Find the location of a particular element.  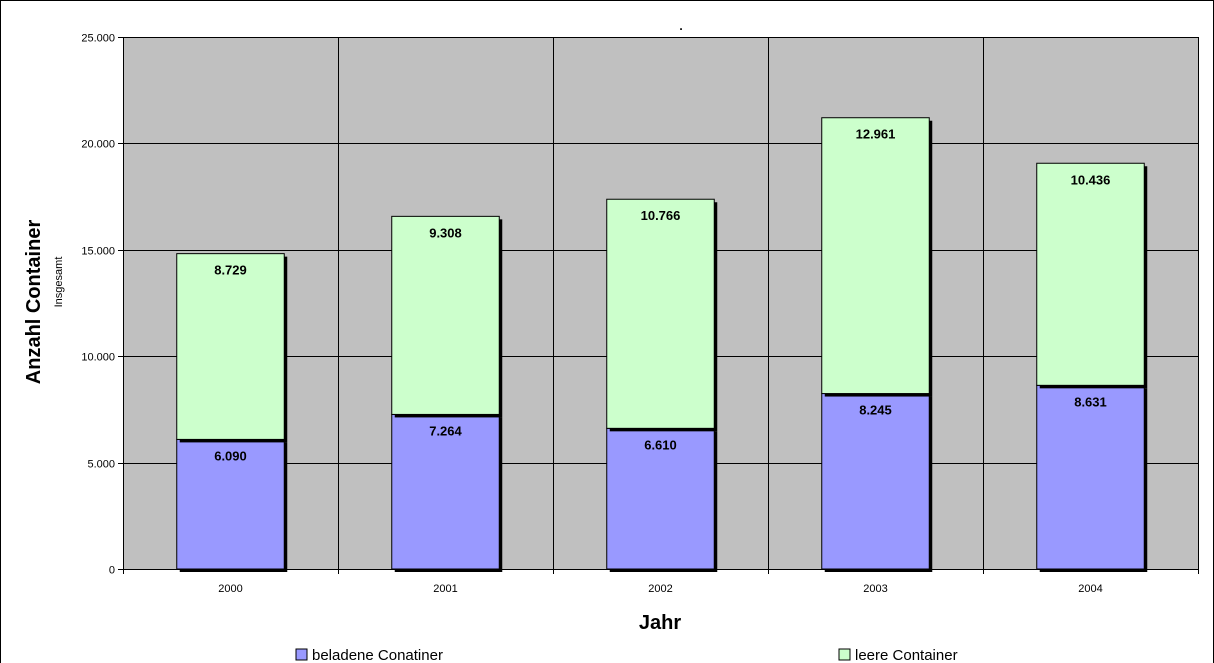

data-label: 8.631 is located at coordinates (1090, 401).